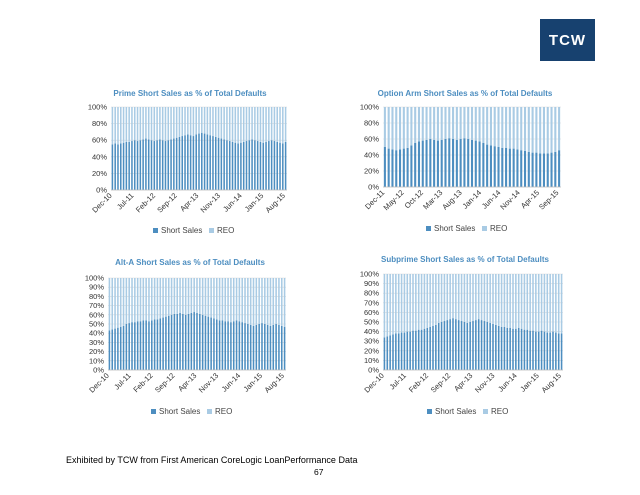 Image resolution: width=640 pixels, height=495 pixels. I want to click on chart-title: Prime Short Sales as % of Total Defaults, so click(190, 93).